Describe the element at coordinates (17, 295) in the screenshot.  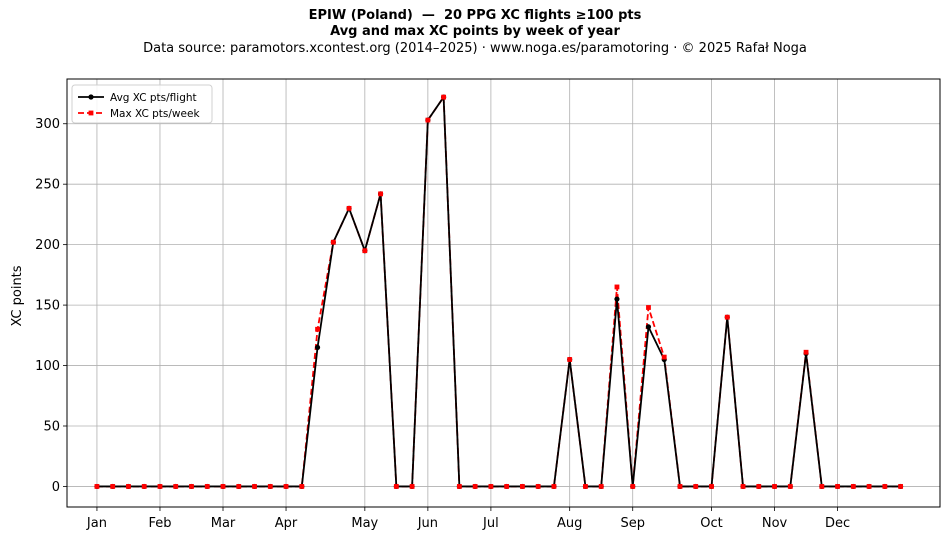
I see `y-axis-label: XC points` at that location.